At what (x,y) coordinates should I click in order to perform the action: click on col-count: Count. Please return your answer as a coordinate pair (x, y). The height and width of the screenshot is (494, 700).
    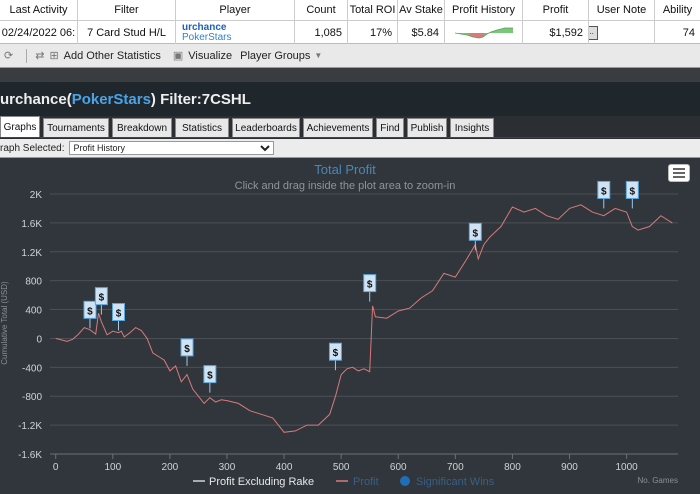
    Looking at the image, I should click on (321, 10).